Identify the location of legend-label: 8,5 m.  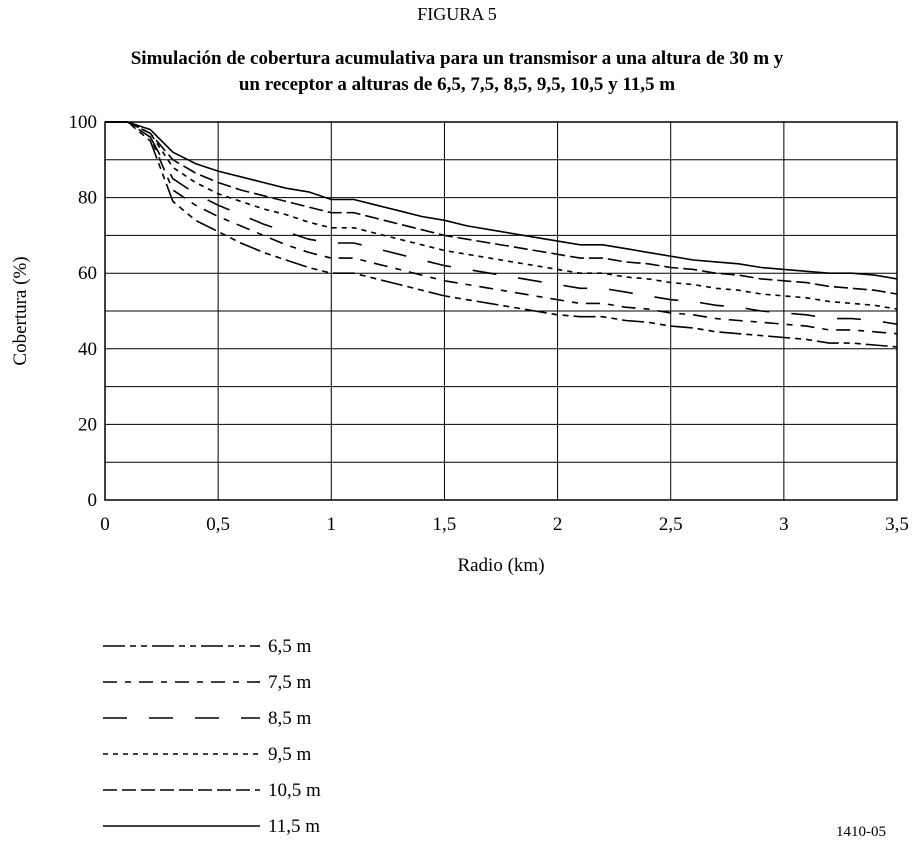
(290, 718).